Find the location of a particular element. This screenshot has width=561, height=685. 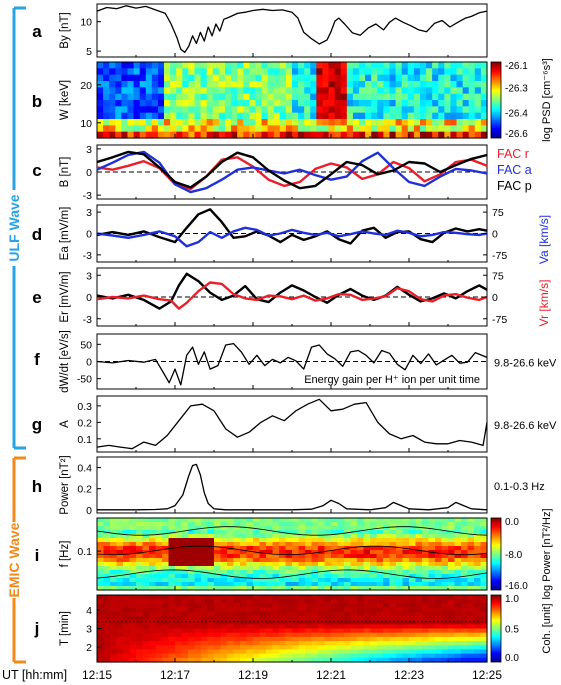

emic-bracket: EMIC Wave is located at coordinates (15, 560).